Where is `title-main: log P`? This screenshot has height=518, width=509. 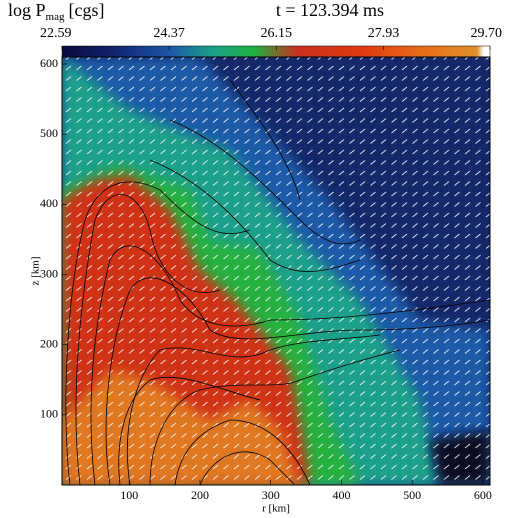 title-main: log P is located at coordinates (27, 10).